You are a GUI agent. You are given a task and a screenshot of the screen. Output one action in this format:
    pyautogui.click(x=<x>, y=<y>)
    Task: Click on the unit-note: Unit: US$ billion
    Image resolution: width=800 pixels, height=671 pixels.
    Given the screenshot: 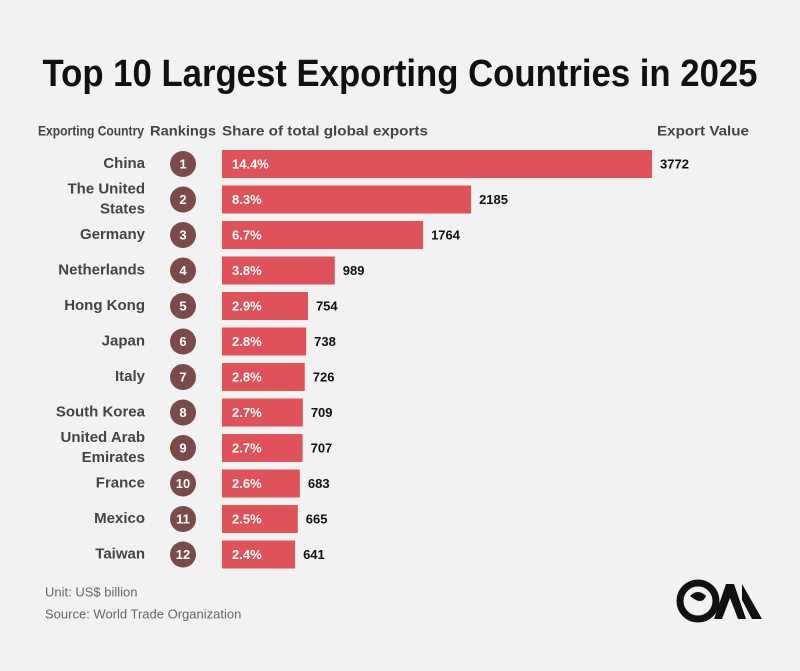 What is the action you would take?
    pyautogui.click(x=91, y=591)
    